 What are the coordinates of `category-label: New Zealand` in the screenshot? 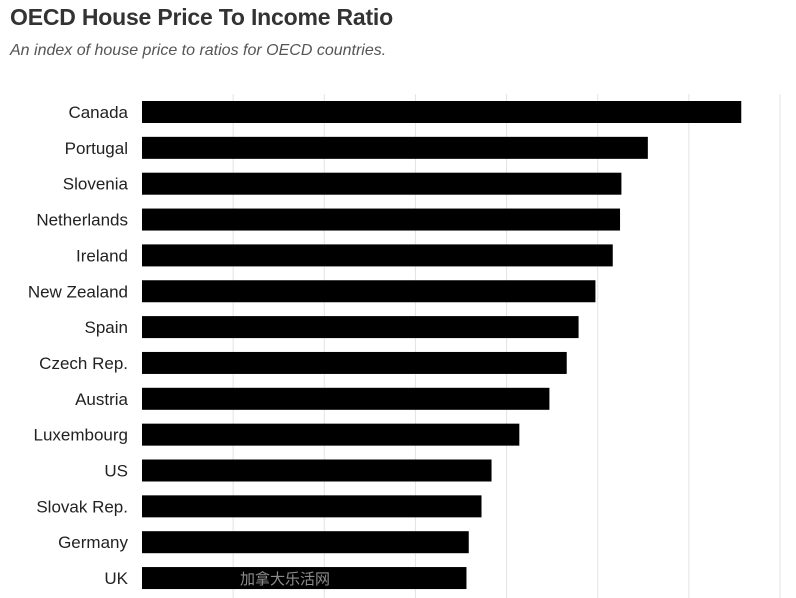 It's located at (78, 291).